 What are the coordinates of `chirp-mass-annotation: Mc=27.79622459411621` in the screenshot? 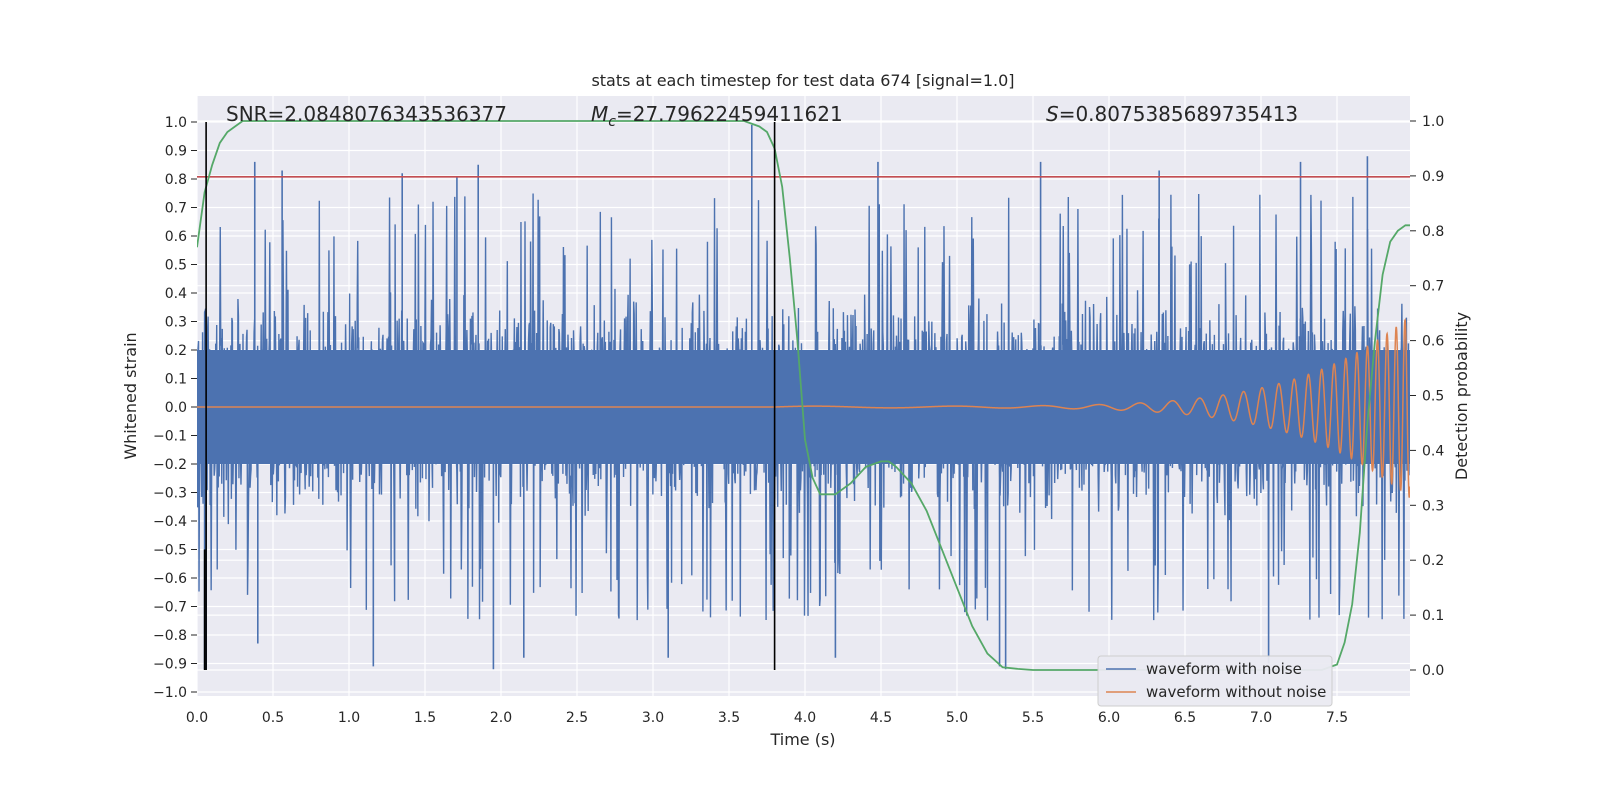 It's located at (717, 116).